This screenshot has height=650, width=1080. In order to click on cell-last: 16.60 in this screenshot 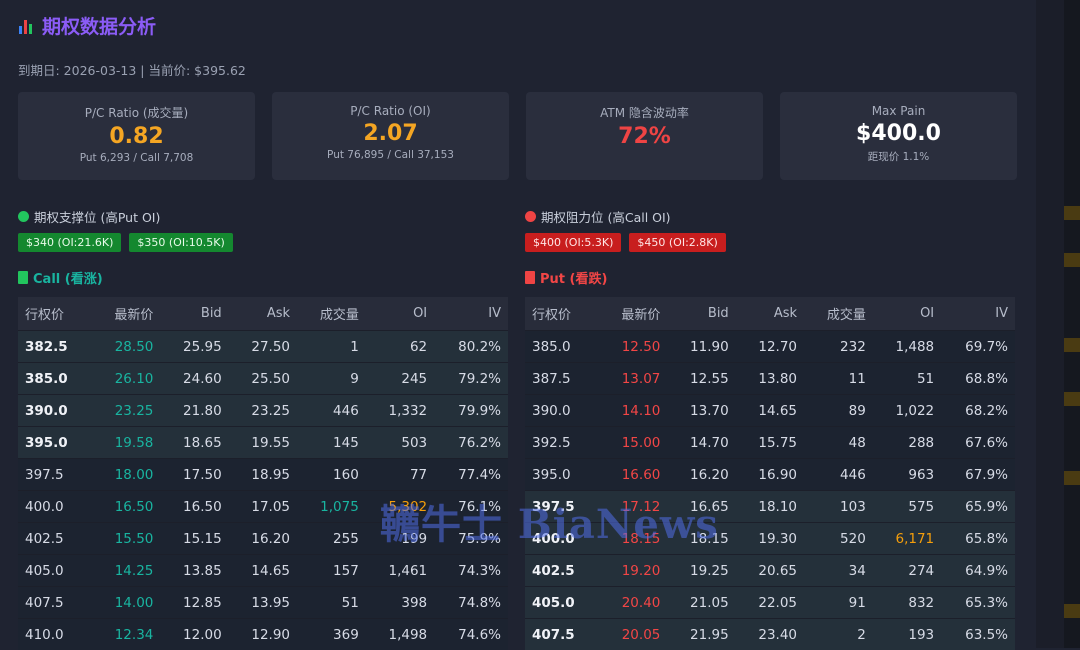, I will do `click(633, 475)`.